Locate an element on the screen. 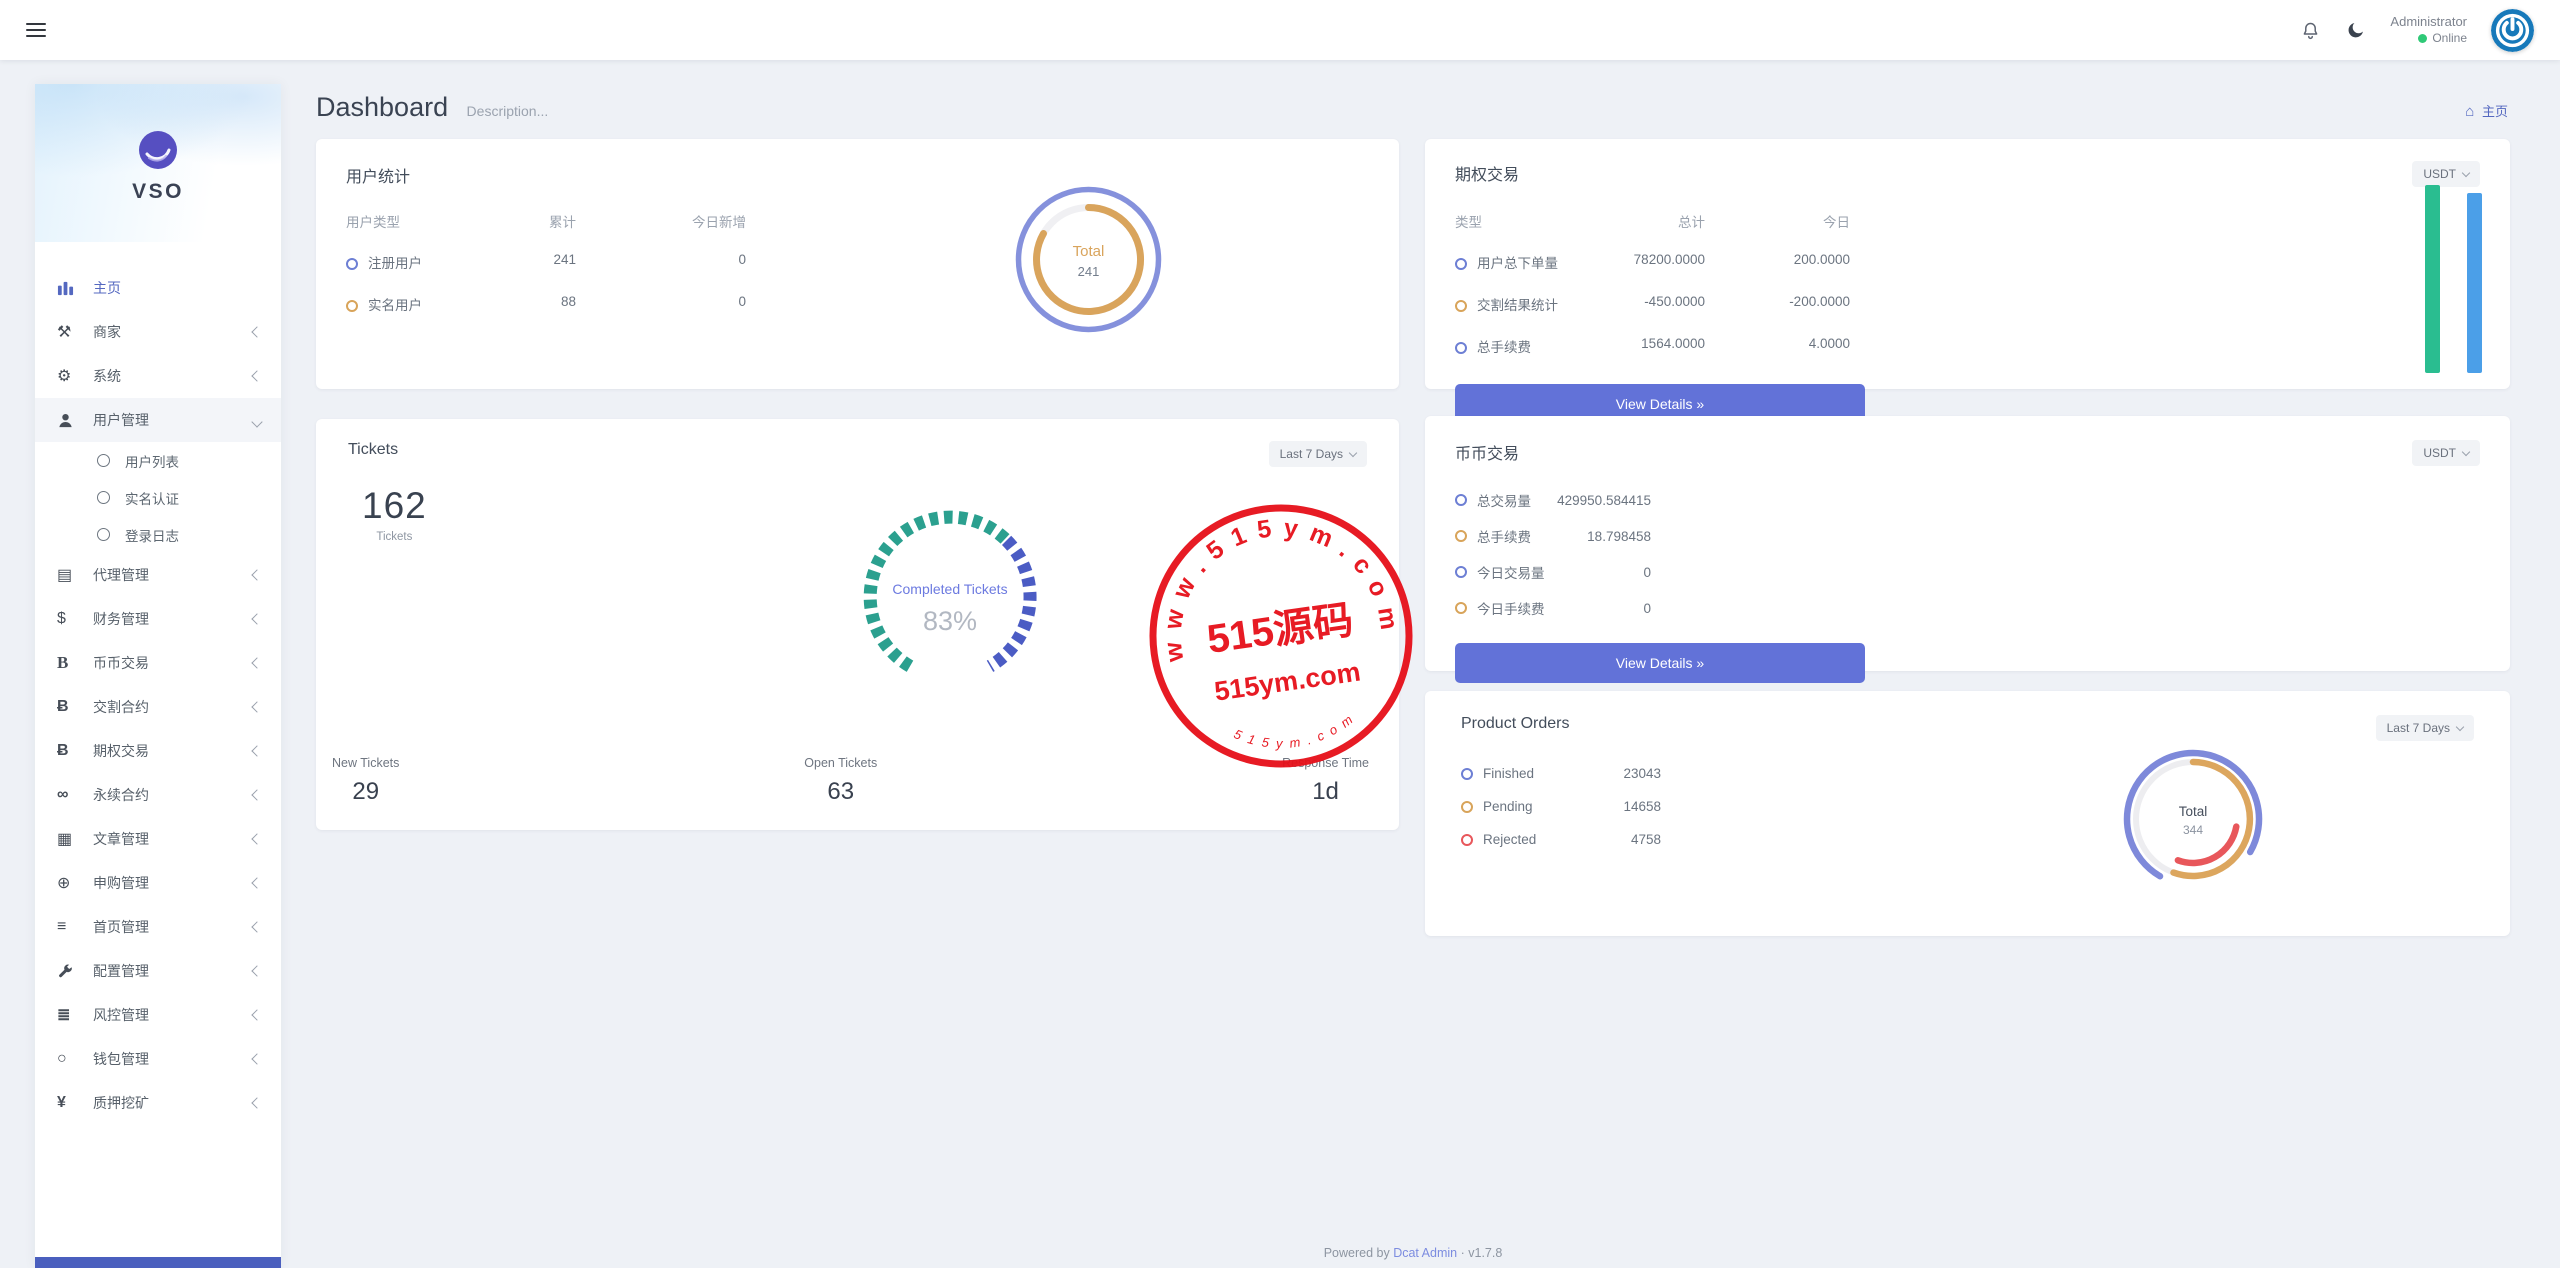  table-cell: 241 is located at coordinates (564, 259).